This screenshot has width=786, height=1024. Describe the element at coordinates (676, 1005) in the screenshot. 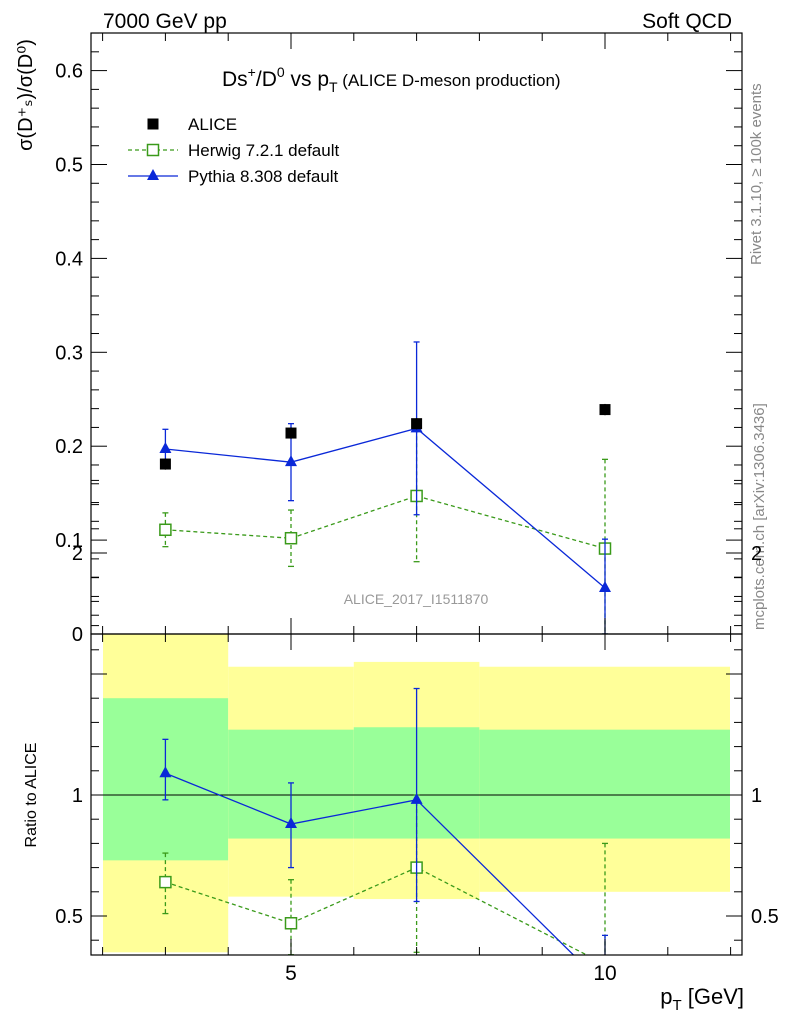

I see `xlabel-sub: T` at that location.